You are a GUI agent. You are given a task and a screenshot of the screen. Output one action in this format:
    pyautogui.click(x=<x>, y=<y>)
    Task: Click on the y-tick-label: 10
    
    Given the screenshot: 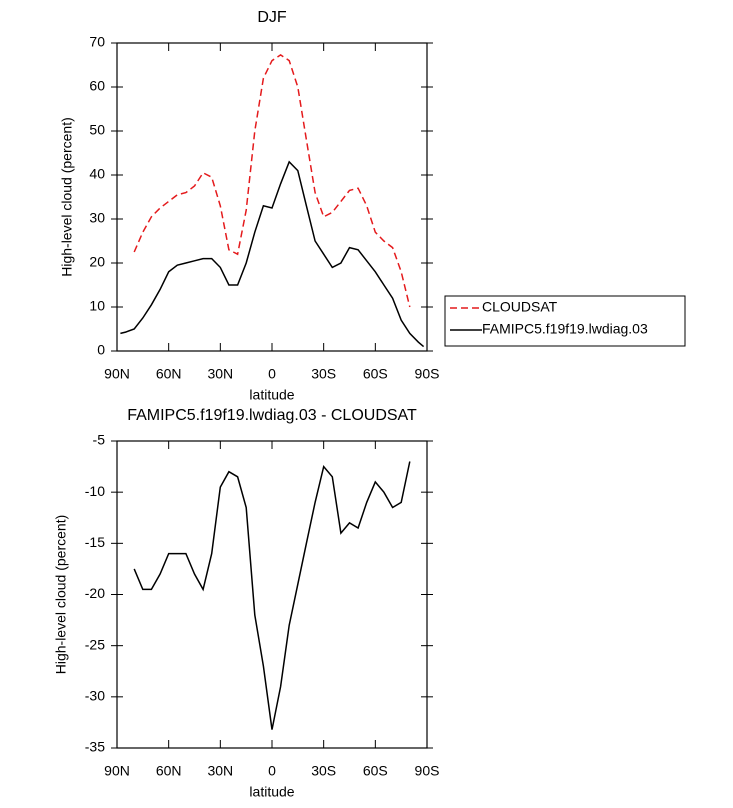 What is the action you would take?
    pyautogui.click(x=97, y=306)
    